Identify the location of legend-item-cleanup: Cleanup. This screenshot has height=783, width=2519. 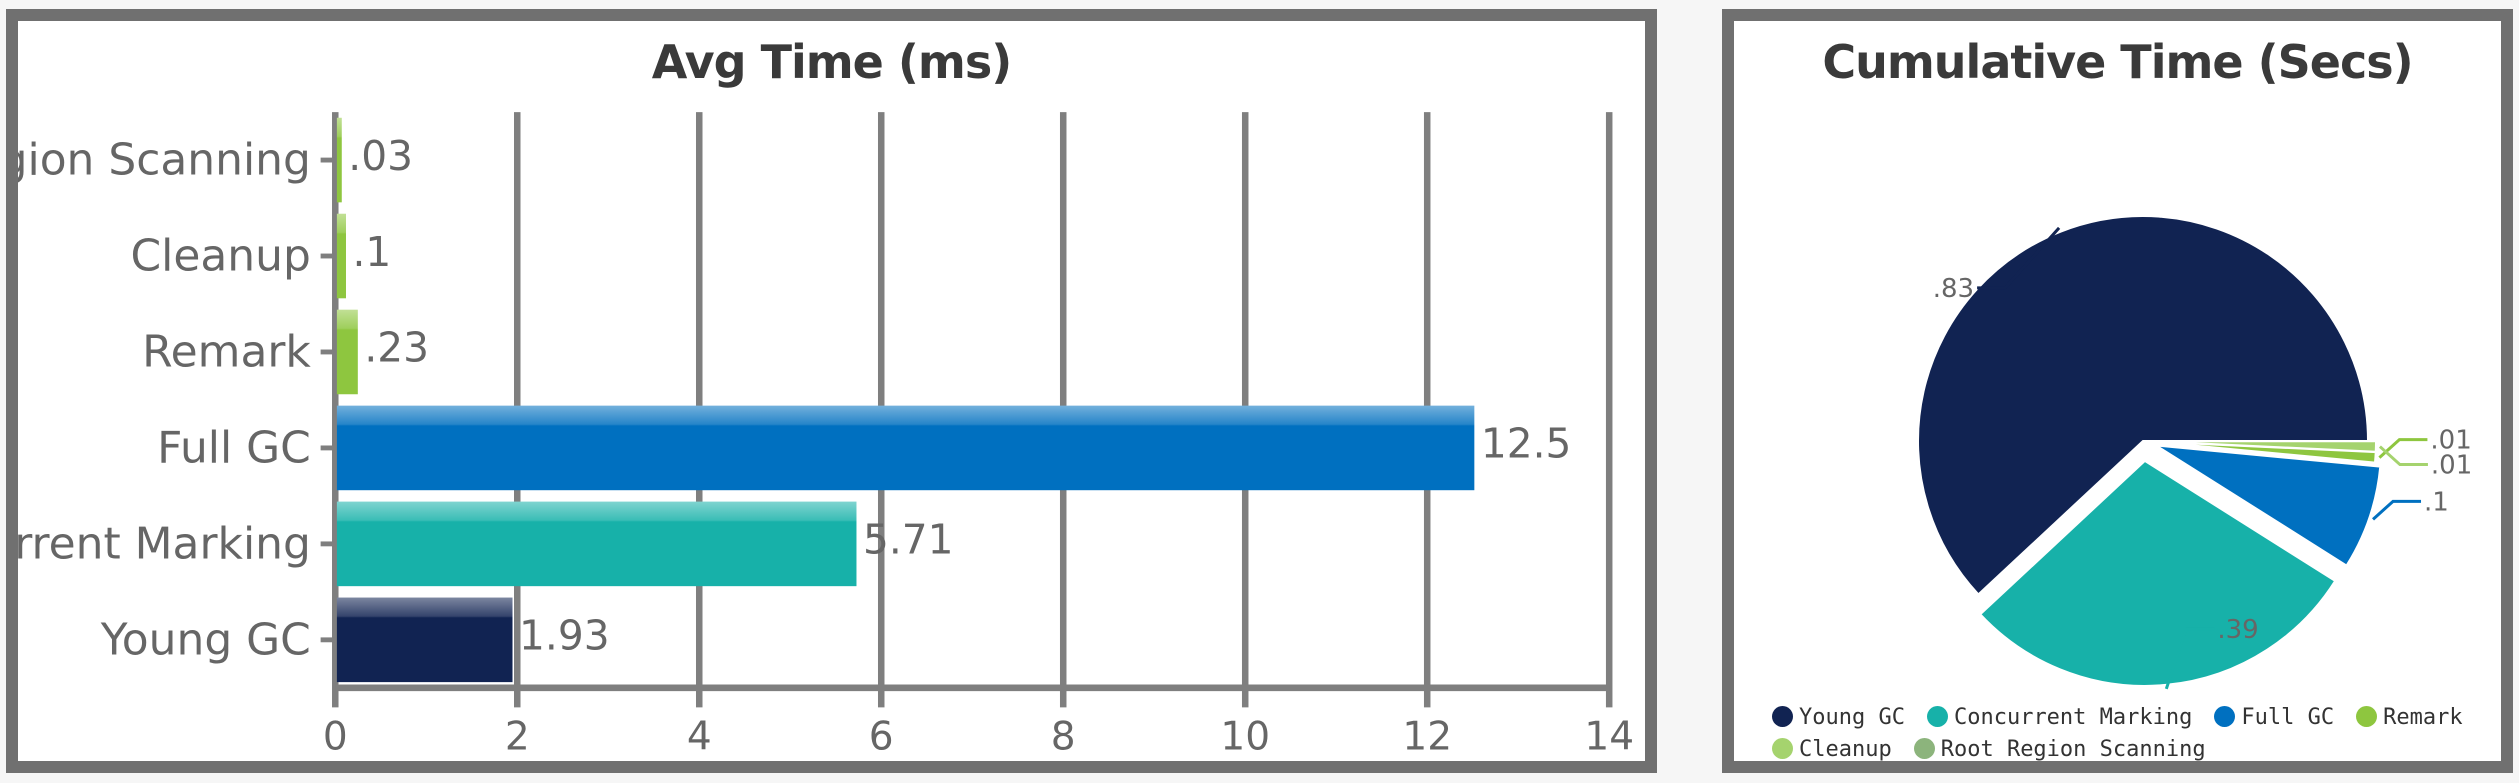
(1832, 750).